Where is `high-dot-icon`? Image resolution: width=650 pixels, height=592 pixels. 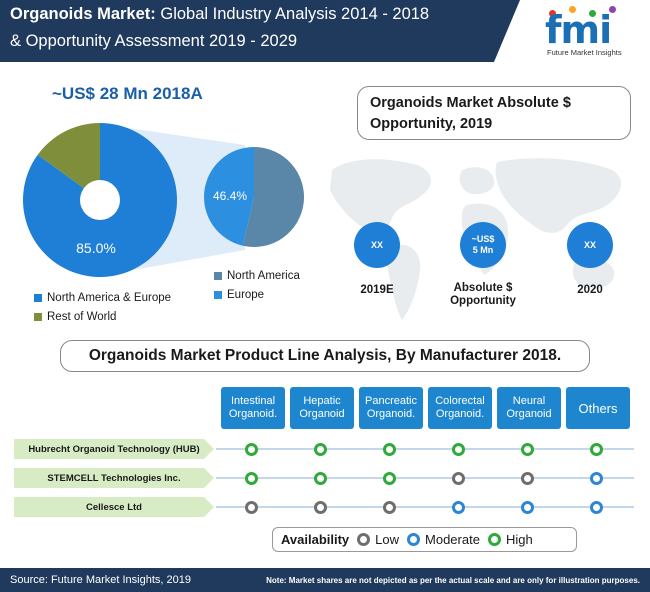
high-dot-icon is located at coordinates (494, 539).